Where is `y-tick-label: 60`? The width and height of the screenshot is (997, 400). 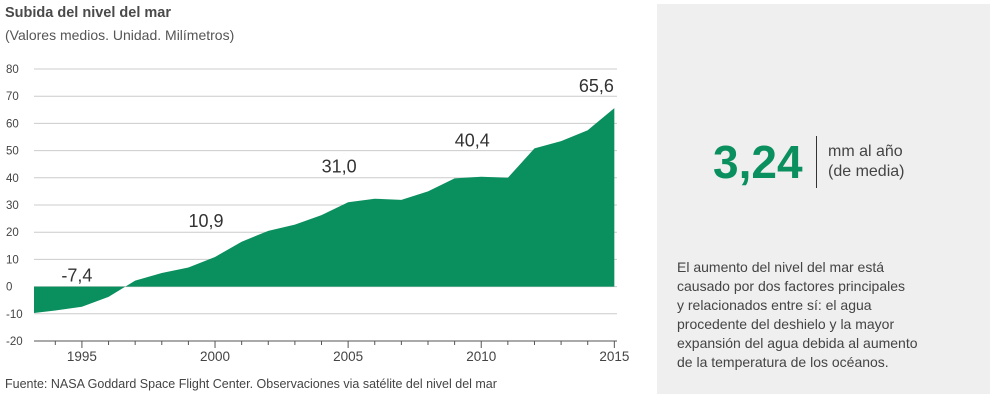
y-tick-label: 60 is located at coordinates (12, 124).